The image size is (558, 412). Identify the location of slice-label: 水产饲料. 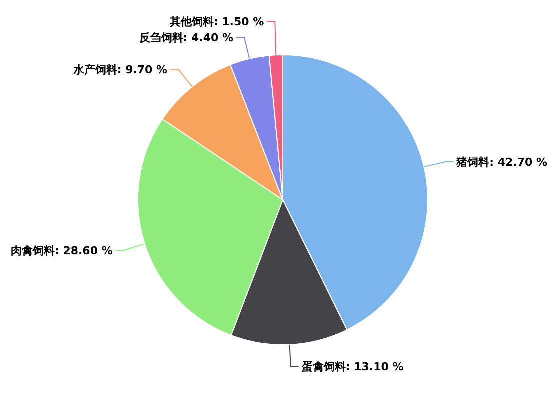
(95, 70).